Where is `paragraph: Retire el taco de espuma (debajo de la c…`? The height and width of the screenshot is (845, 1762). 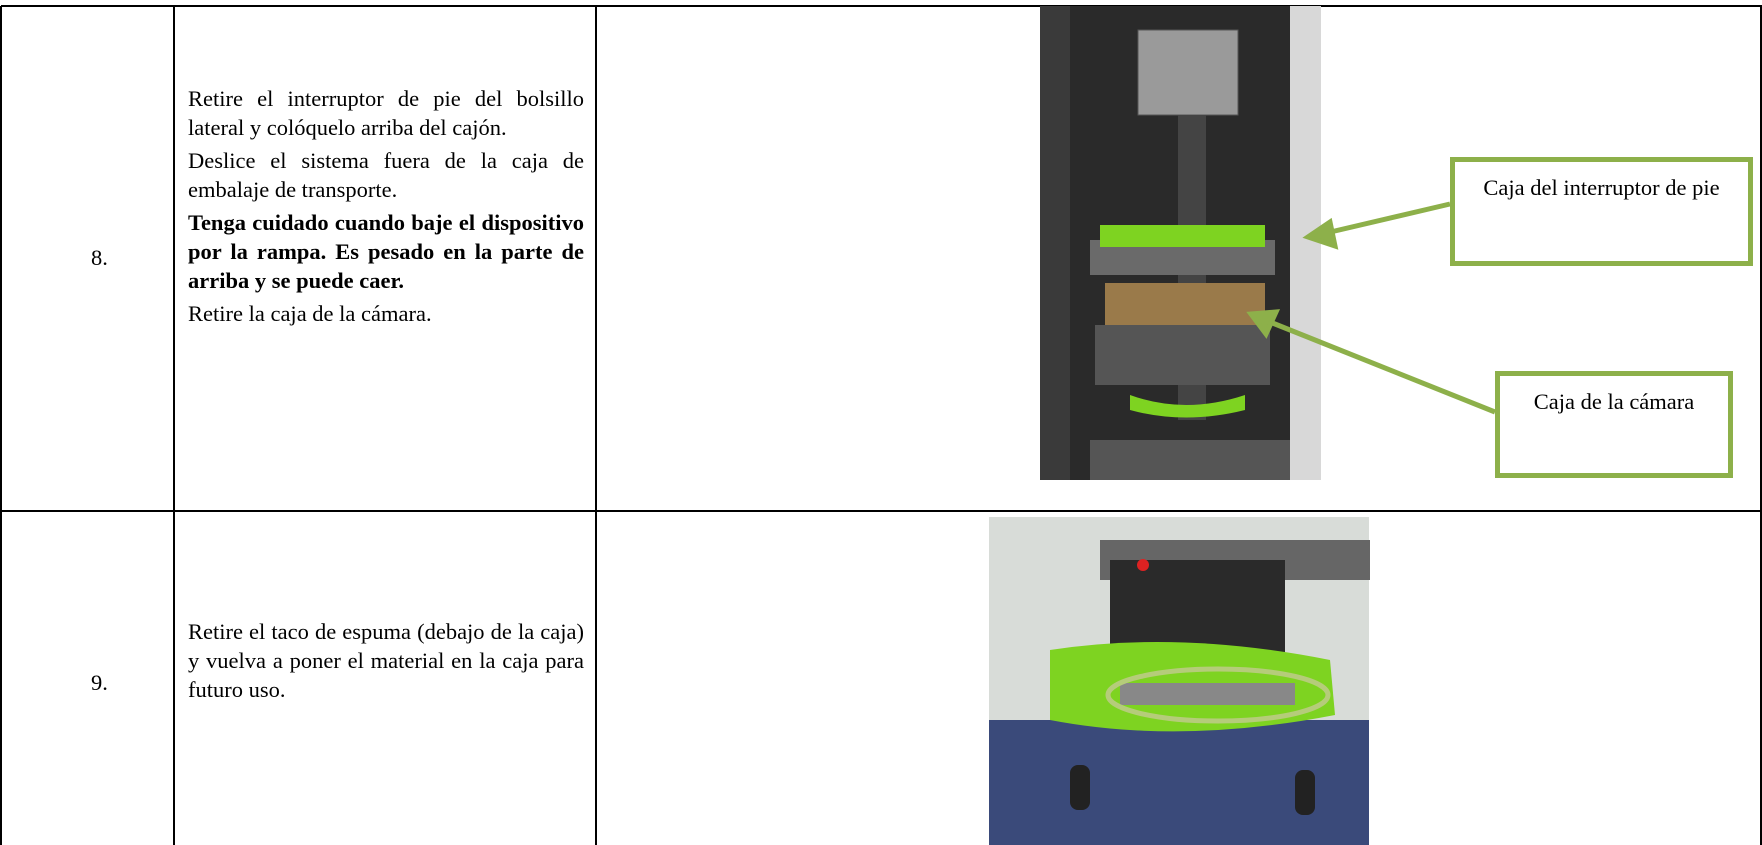 paragraph: Retire el taco de espuma (debajo de la c… is located at coordinates (386, 660).